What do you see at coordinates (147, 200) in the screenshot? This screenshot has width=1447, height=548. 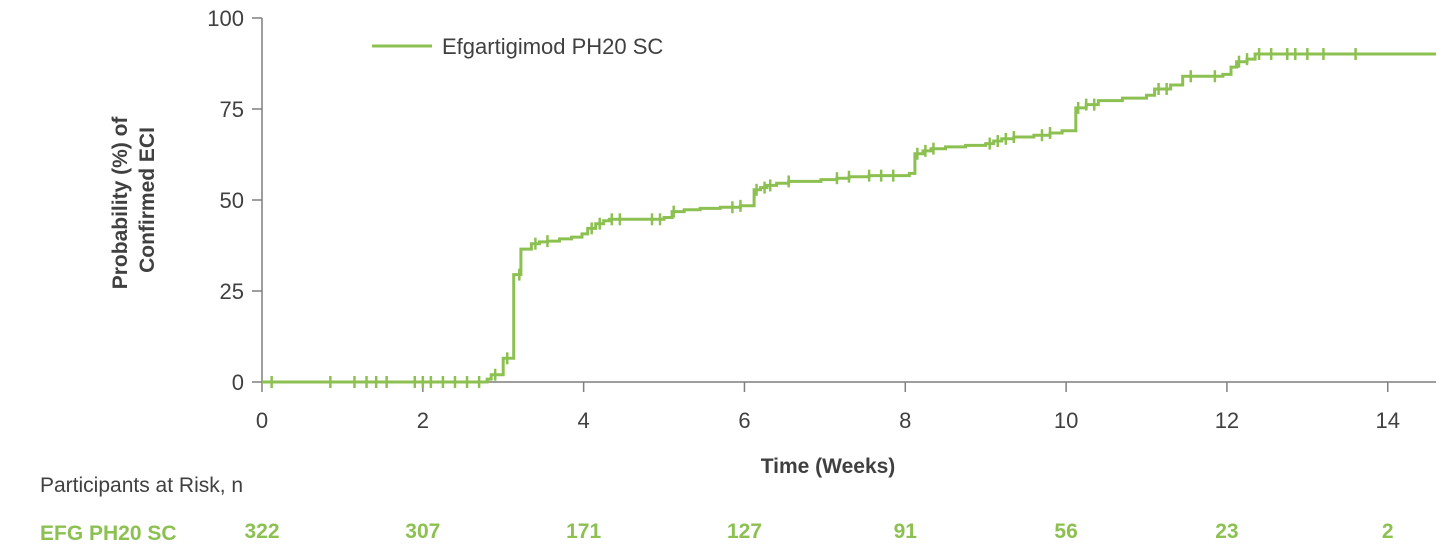 I see `y-axis-title-line-2: Confirmed ECI` at bounding box center [147, 200].